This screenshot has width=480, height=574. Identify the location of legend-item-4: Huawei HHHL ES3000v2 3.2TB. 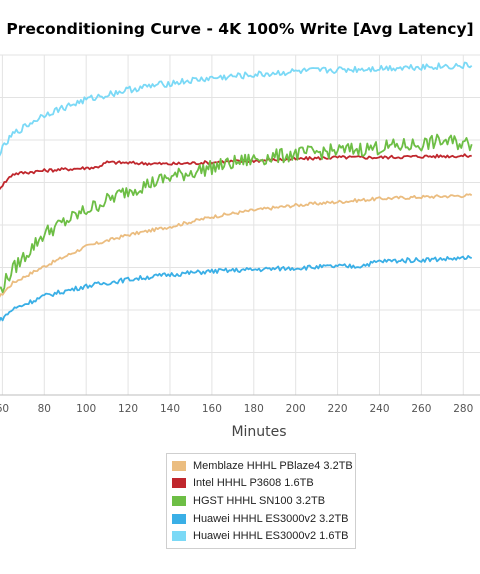
(261, 519).